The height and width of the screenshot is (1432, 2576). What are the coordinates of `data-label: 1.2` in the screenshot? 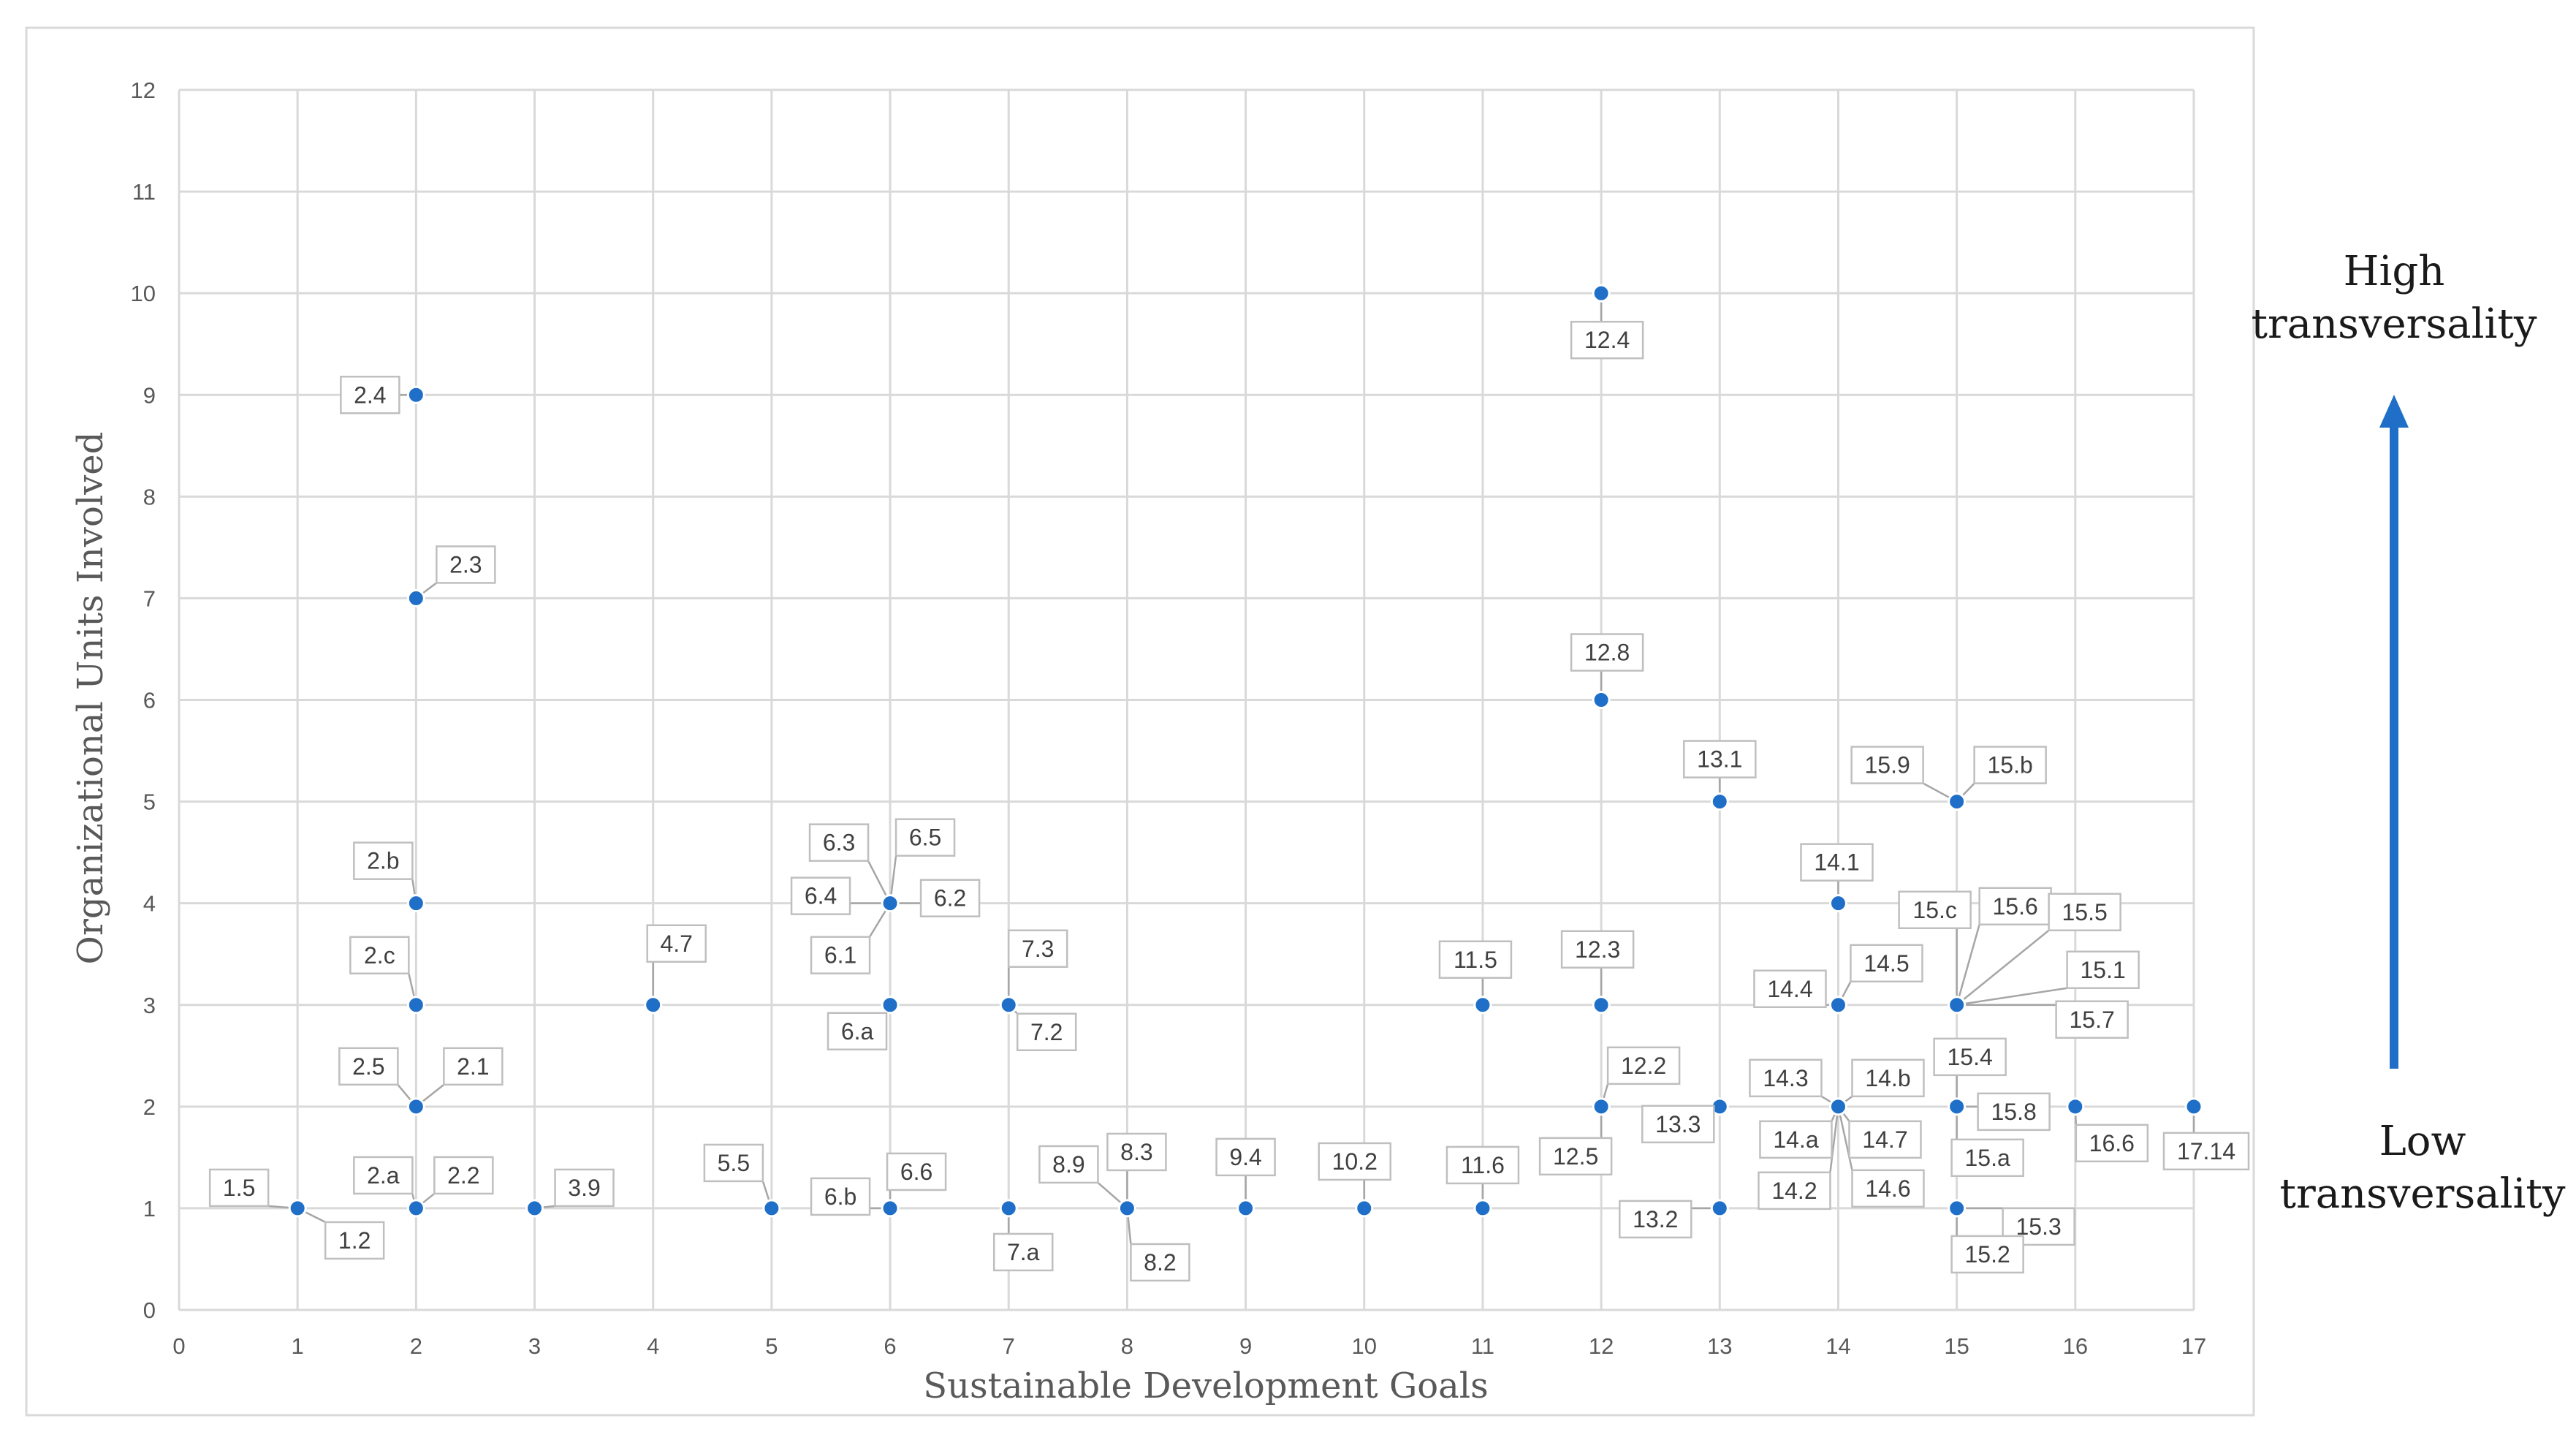 It's located at (354, 1240).